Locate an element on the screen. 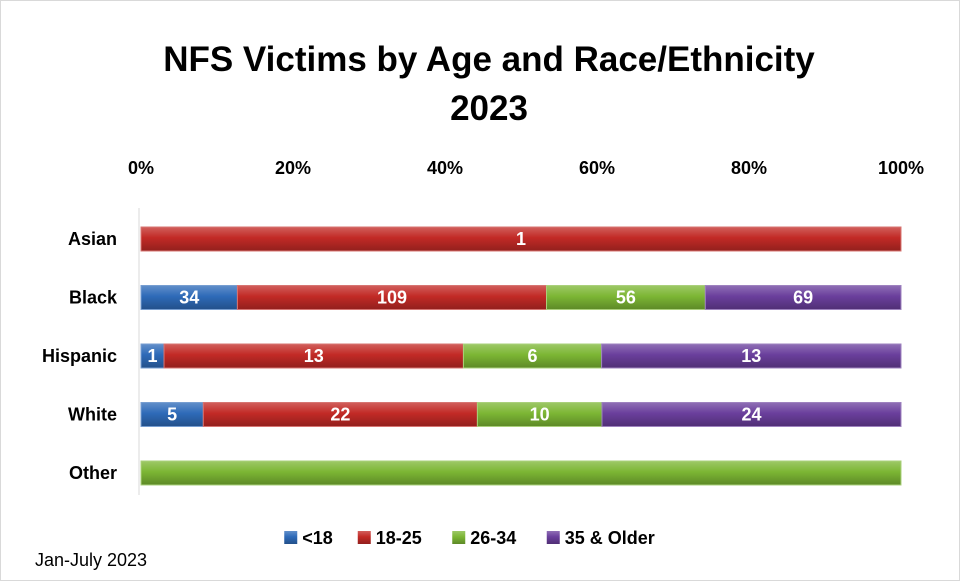 The height and width of the screenshot is (582, 960). data-label: 56 is located at coordinates (626, 298).